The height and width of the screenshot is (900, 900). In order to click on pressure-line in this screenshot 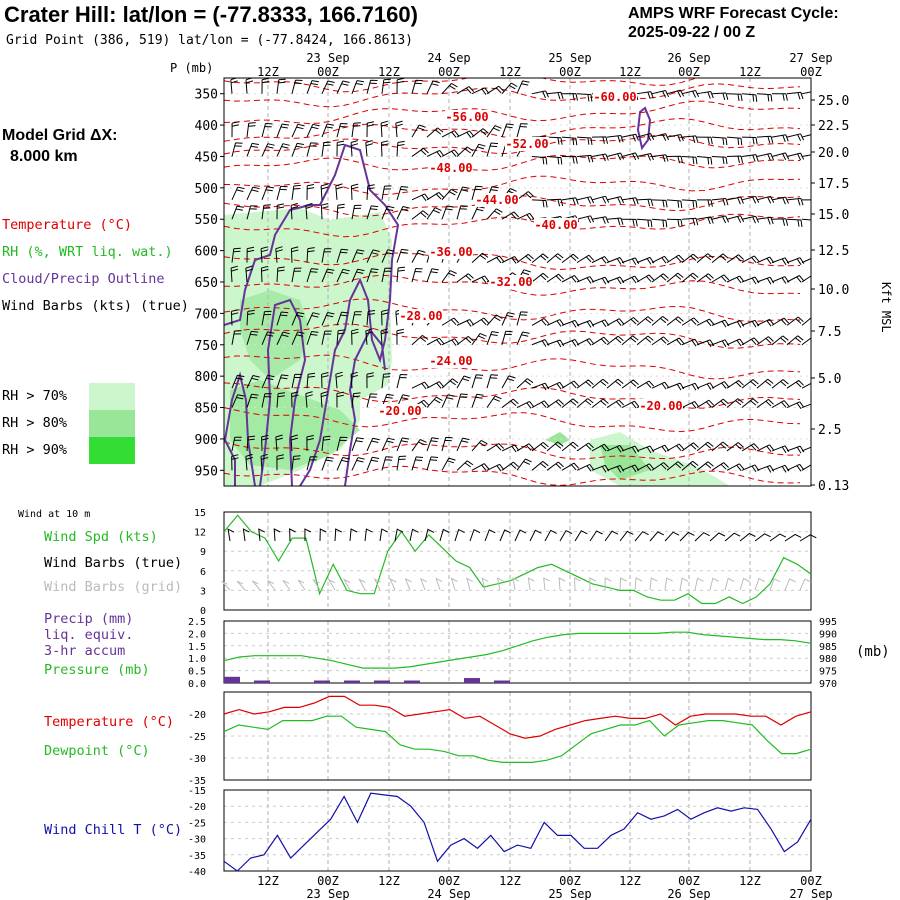, I will do `click(517, 650)`.